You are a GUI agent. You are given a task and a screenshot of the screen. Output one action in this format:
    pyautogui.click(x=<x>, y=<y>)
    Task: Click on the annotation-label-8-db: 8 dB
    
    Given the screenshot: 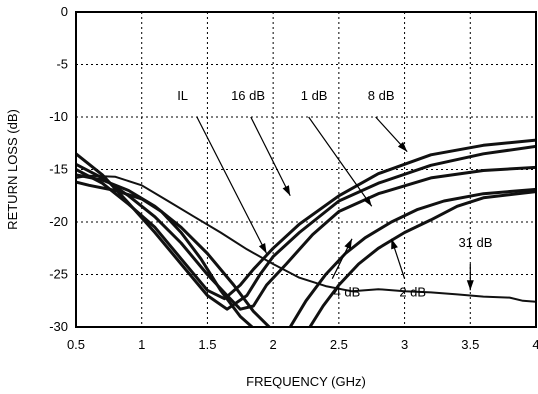 What is the action you would take?
    pyautogui.click(x=381, y=95)
    